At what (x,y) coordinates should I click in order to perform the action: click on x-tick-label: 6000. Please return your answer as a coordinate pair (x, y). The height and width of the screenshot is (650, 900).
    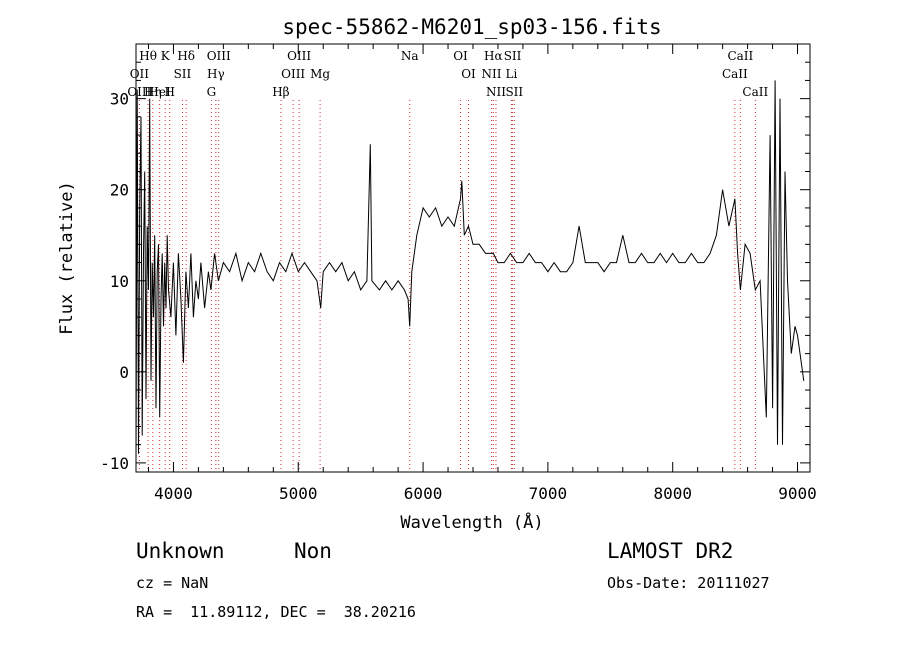
    Looking at the image, I should click on (423, 493).